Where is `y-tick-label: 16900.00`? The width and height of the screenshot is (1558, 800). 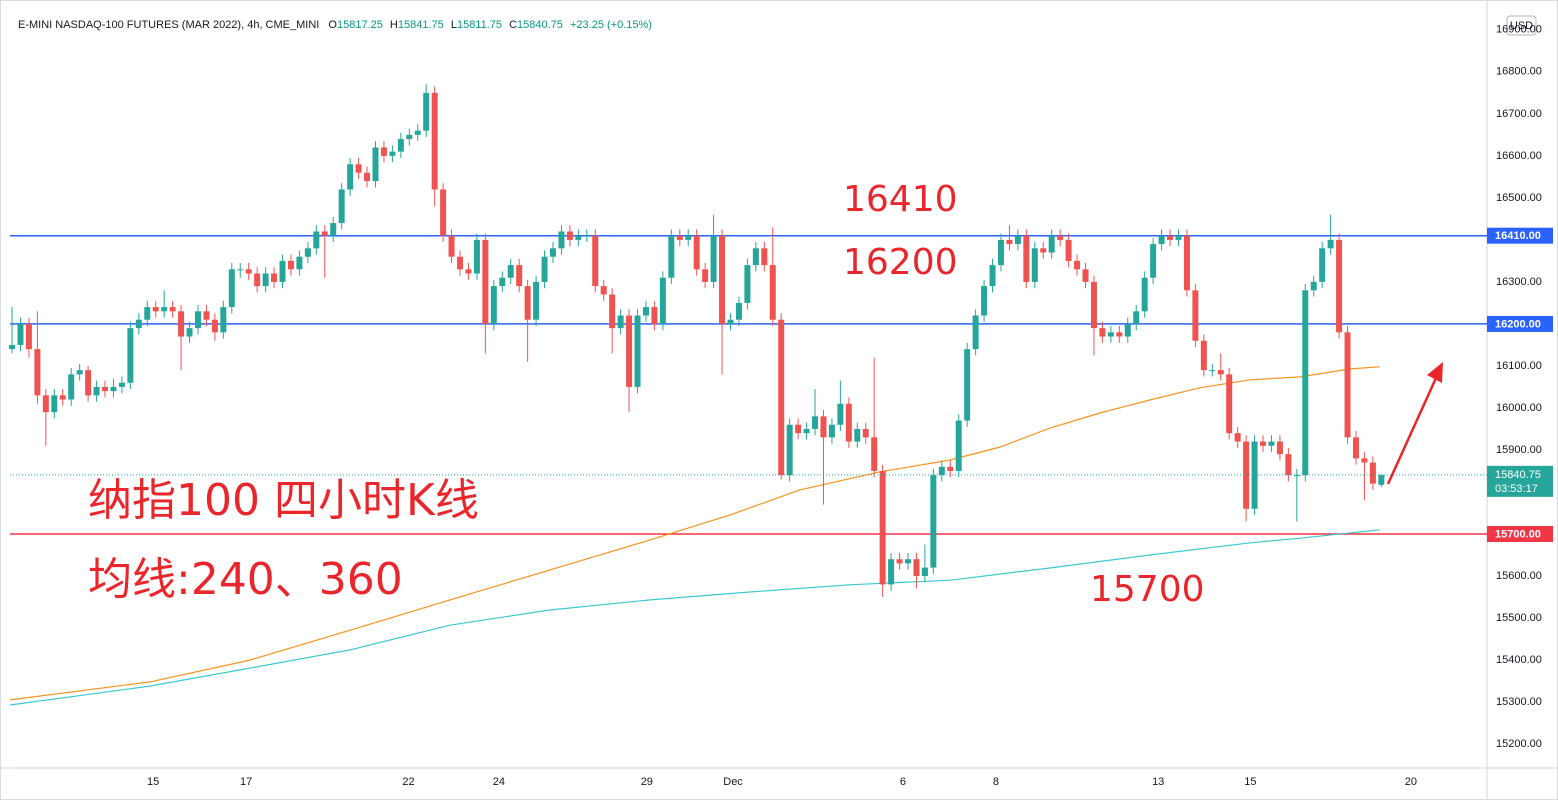 y-tick-label: 16900.00 is located at coordinates (1519, 30).